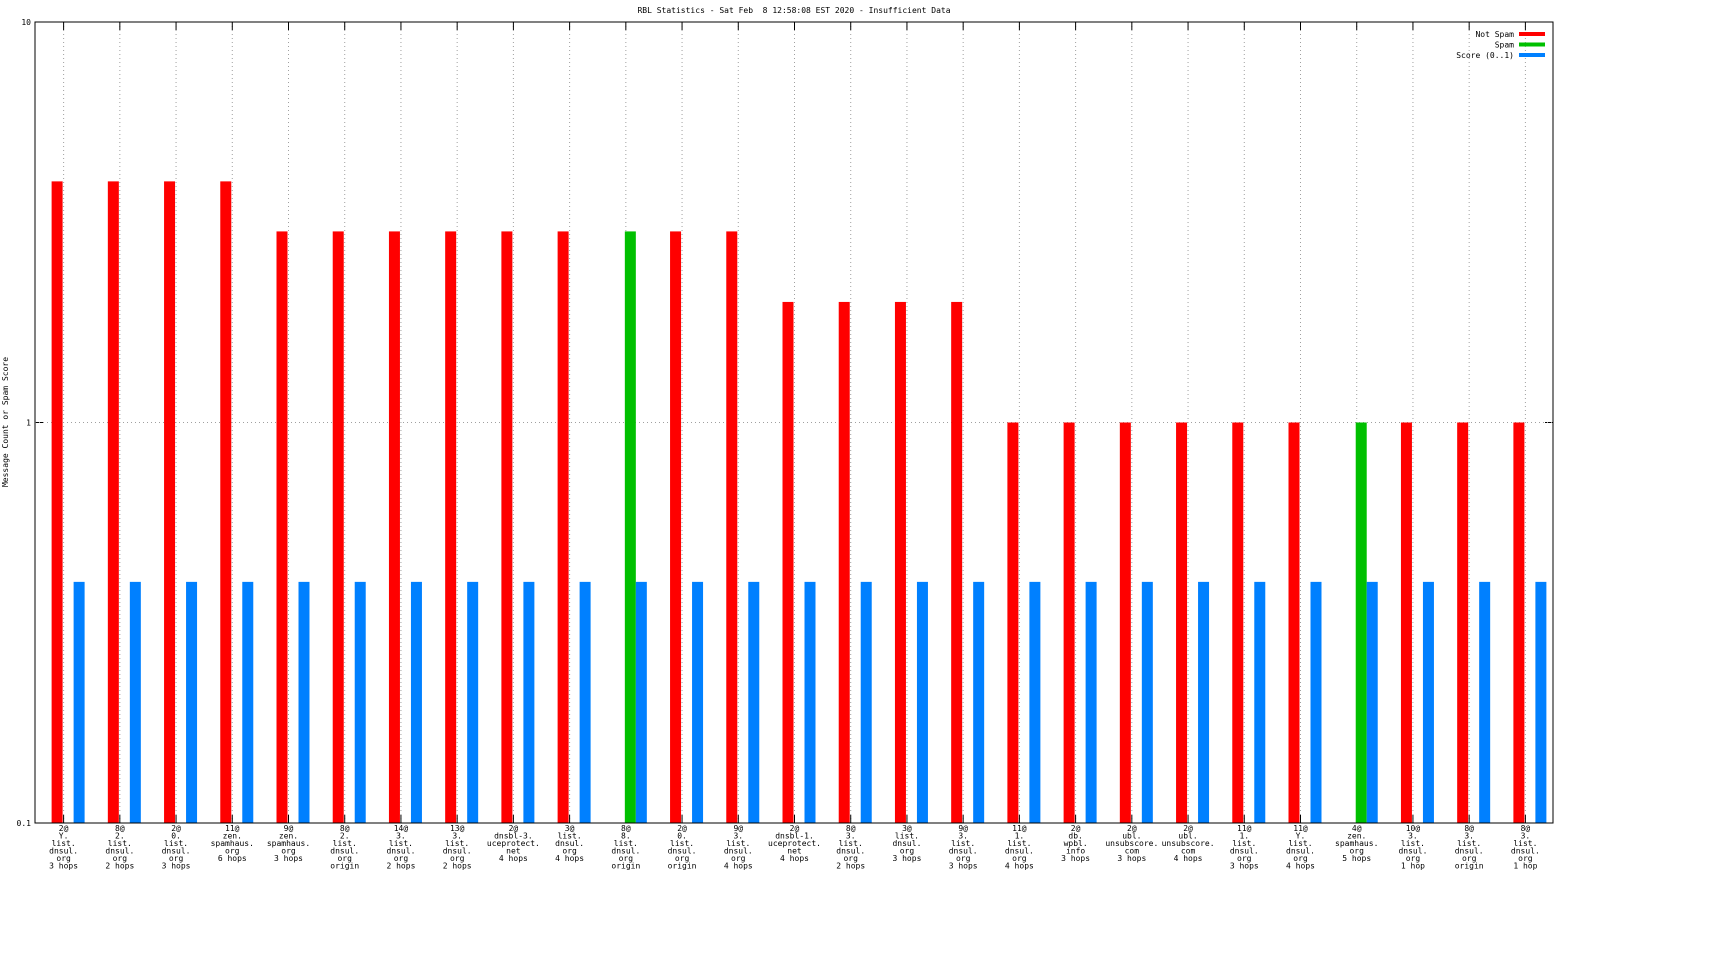 This screenshot has height=972, width=1728. Describe the element at coordinates (1413, 828) in the screenshot. I see `x-tick-label: 10@` at that location.